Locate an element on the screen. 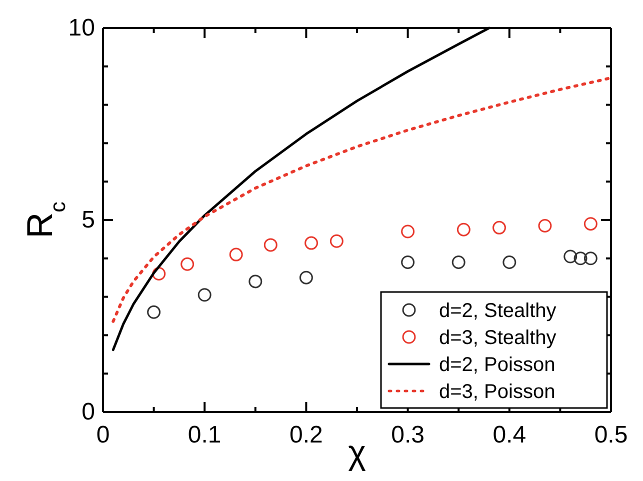  x-tick-label: 0.1 is located at coordinates (205, 435).